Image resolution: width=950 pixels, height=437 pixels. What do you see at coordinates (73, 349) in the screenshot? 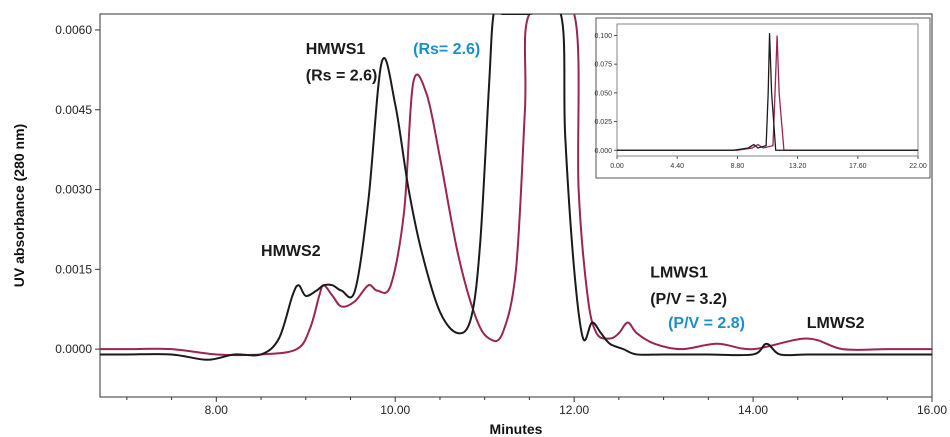
I see `y-tick-label: 0.0000` at bounding box center [73, 349].